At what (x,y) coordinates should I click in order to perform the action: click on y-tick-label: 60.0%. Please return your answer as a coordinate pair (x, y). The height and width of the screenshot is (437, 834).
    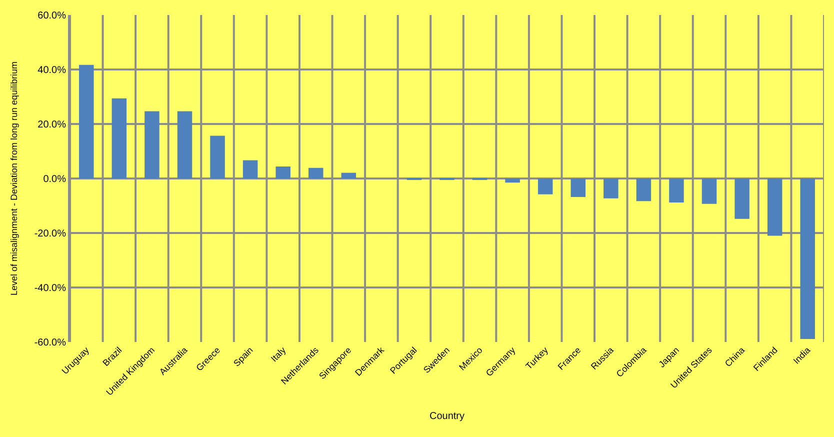
    Looking at the image, I should click on (52, 16).